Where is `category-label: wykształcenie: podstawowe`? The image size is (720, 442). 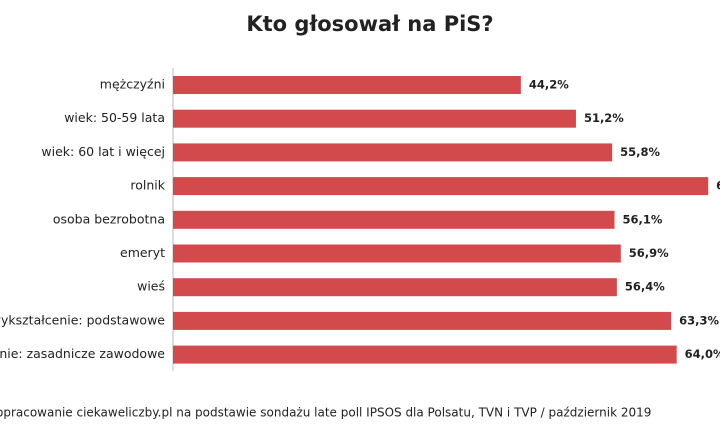
category-label: wykształcenie: podstawowe is located at coordinates (82, 319).